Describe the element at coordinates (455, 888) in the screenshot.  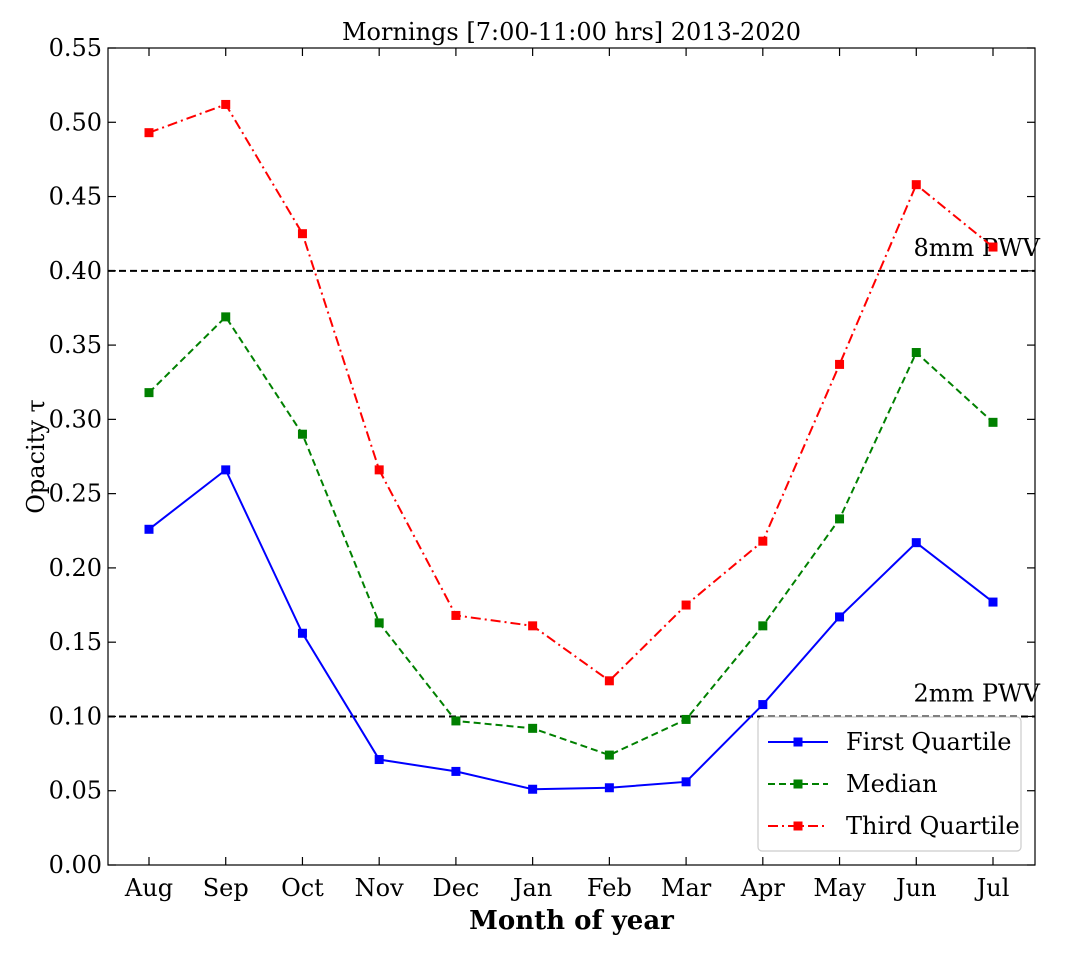
I see `x-tick-label: Dec` at that location.